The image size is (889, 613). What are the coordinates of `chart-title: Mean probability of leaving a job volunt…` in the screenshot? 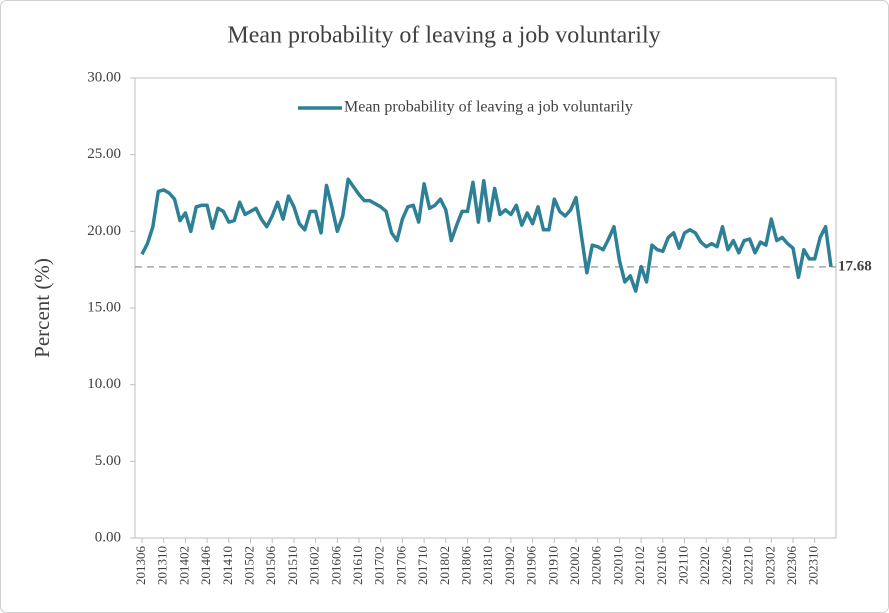 It's located at (443, 36).